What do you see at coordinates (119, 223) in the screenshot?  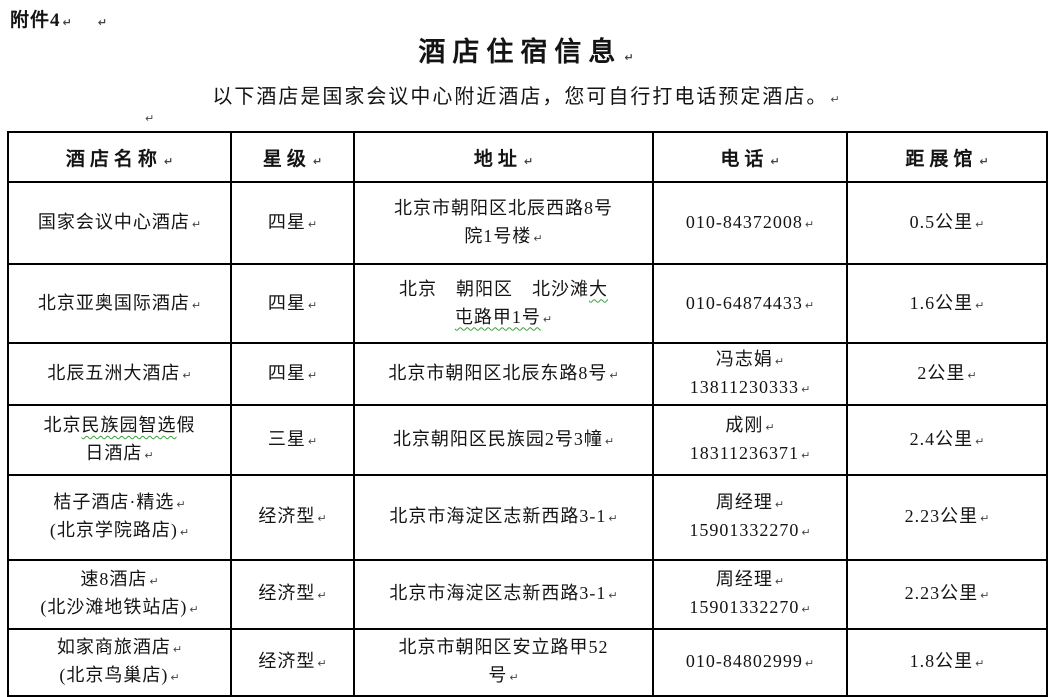 I see `cell-line: 国家会议中心酒店 ↵` at bounding box center [119, 223].